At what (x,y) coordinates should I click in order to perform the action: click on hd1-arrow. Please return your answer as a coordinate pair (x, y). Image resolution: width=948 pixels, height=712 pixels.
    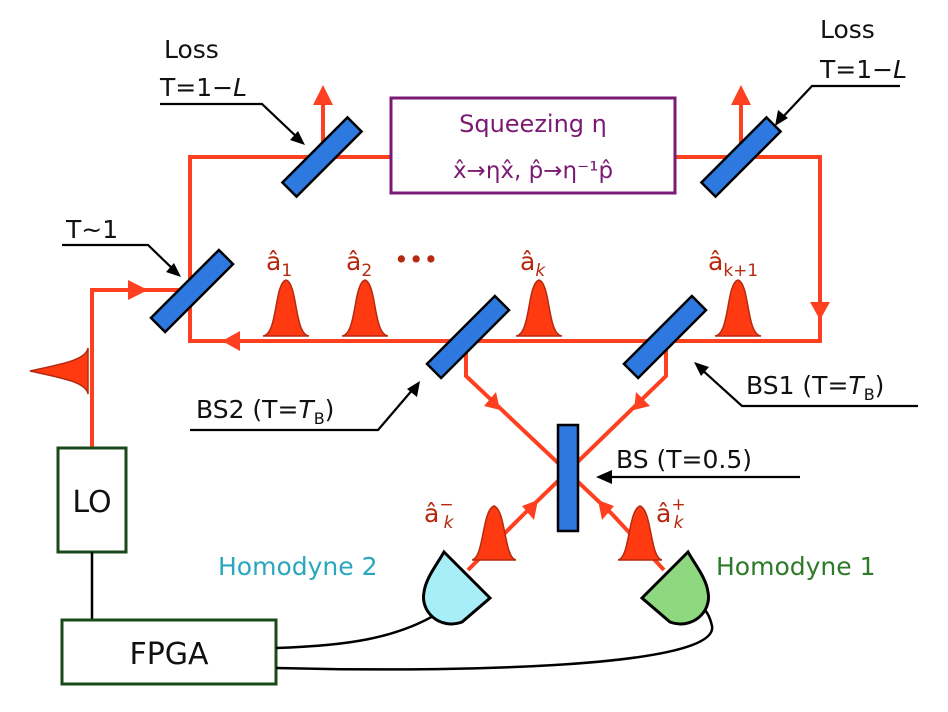
    Looking at the image, I should click on (606, 510).